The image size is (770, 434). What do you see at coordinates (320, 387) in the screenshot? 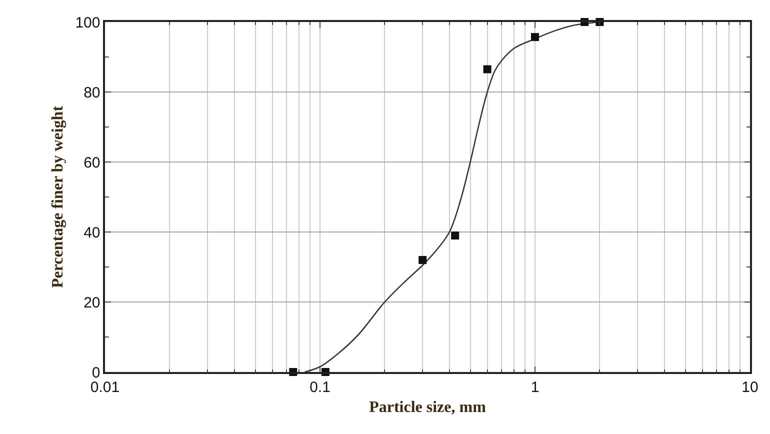
I see `x-tick-label: 0.1` at bounding box center [320, 387].